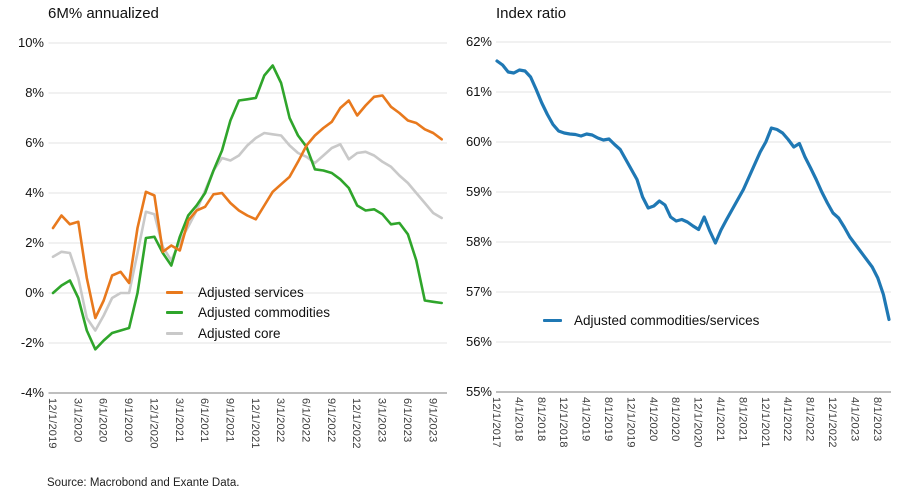 Image resolution: width=899 pixels, height=497 pixels. I want to click on x-tick-label: 4/1/2018, so click(518, 419).